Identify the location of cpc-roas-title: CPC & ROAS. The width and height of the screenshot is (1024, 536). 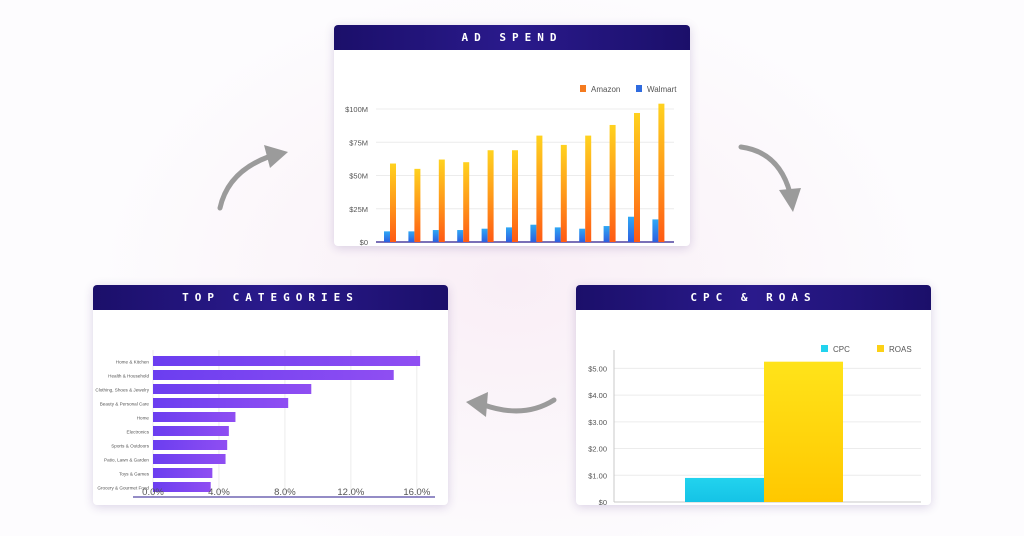
(753, 297).